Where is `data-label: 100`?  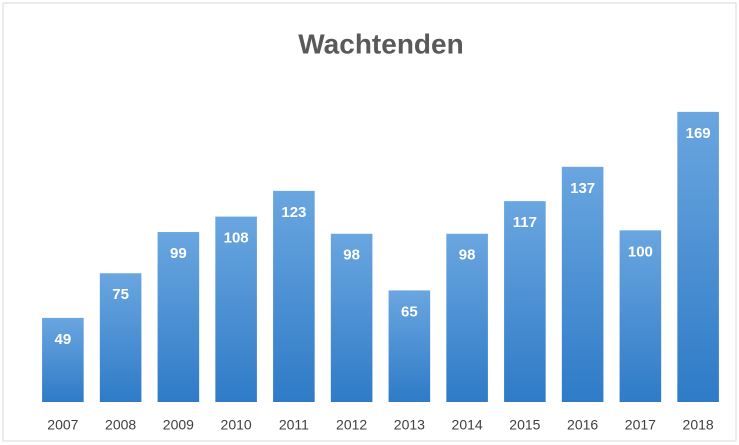
data-label: 100 is located at coordinates (640, 251).